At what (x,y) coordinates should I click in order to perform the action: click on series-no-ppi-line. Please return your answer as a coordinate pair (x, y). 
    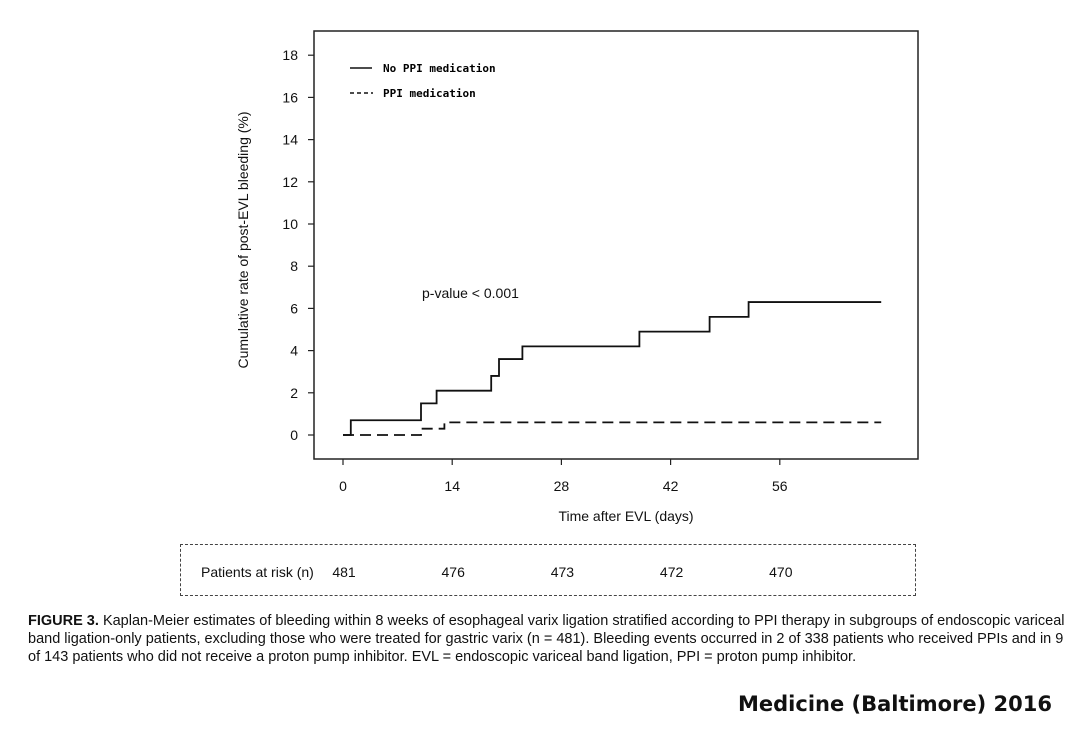
    Looking at the image, I should click on (612, 368).